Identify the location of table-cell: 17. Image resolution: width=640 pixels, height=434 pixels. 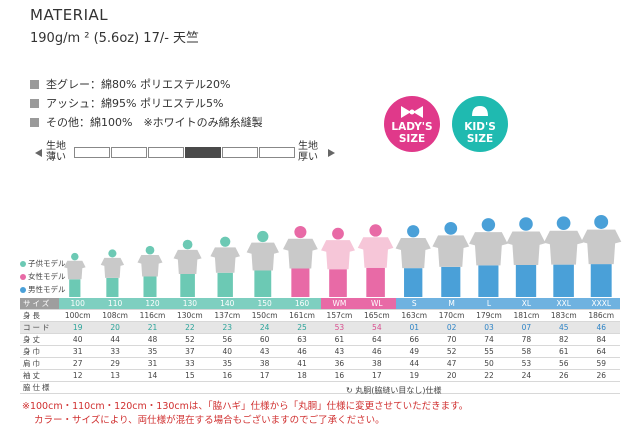
(377, 375).